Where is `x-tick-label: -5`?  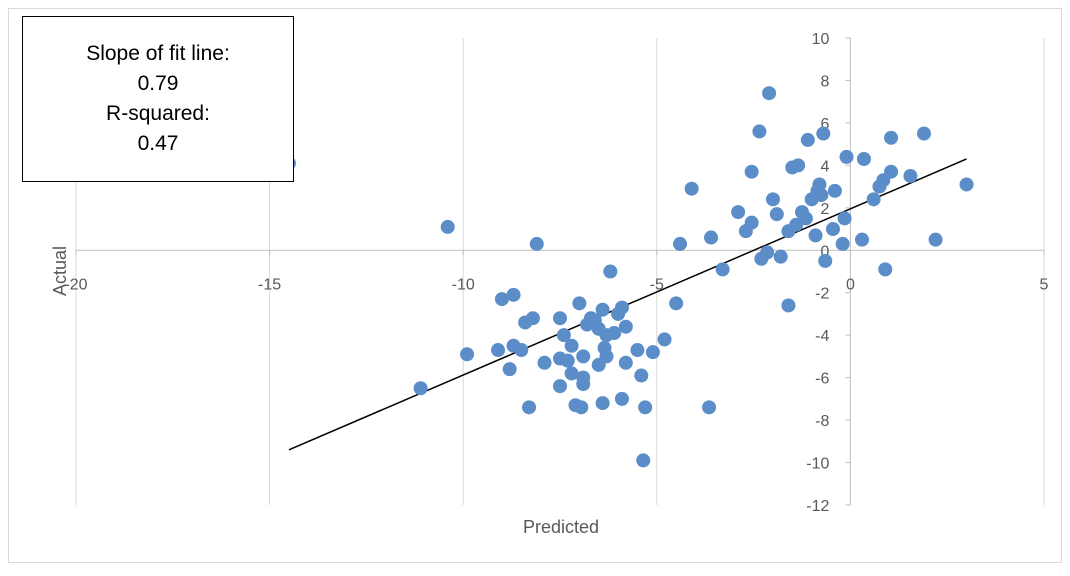 x-tick-label: -5 is located at coordinates (657, 284).